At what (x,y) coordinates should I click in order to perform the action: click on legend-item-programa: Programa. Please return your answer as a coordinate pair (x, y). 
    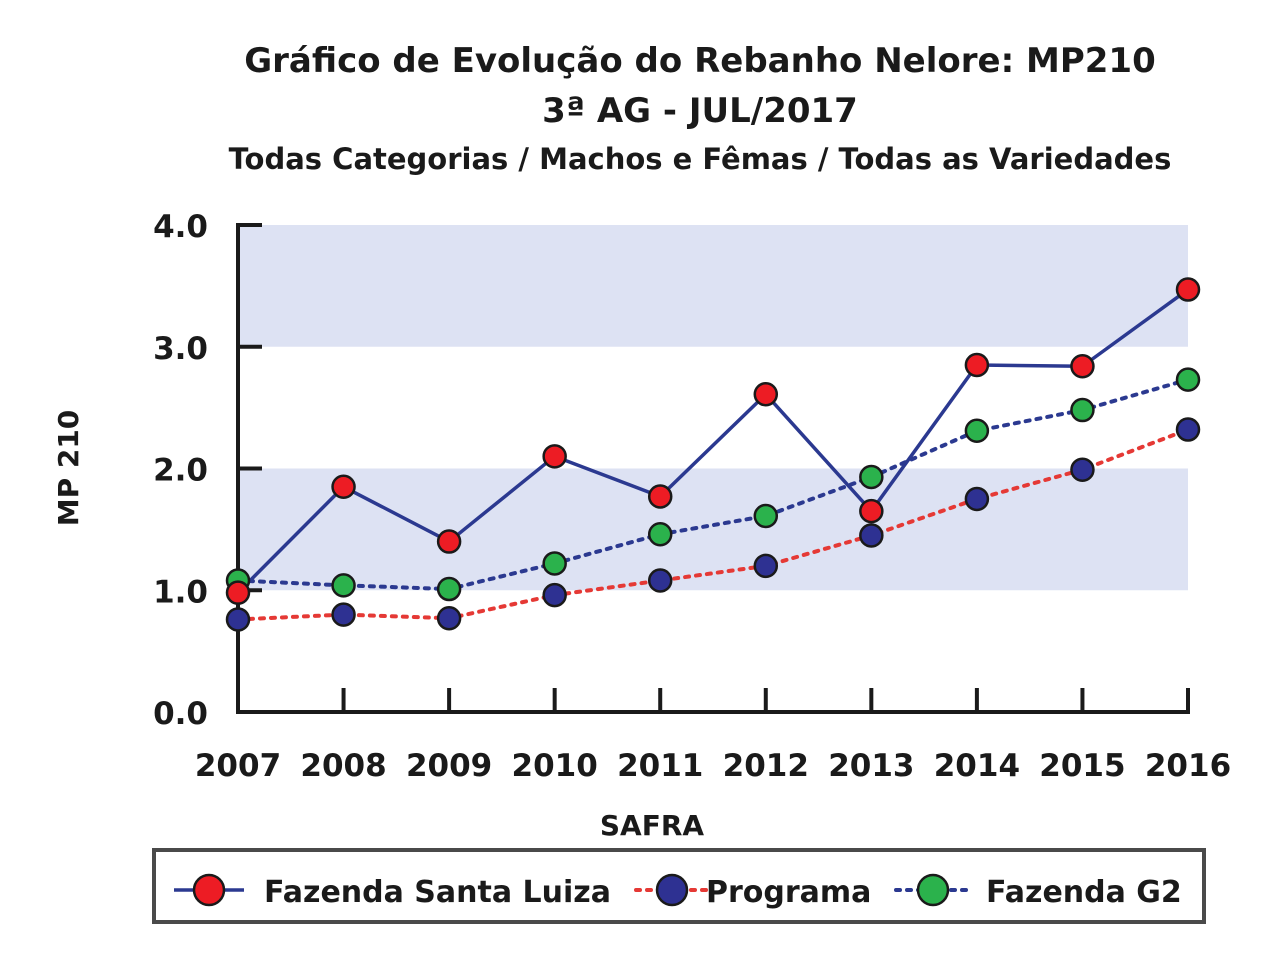
    Looking at the image, I should click on (752, 891).